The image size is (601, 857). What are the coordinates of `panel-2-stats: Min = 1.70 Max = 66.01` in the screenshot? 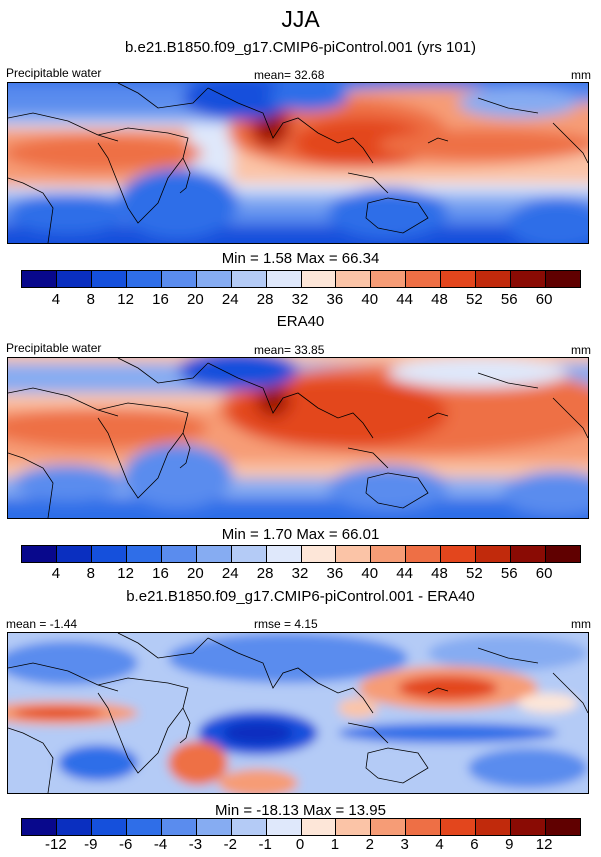 It's located at (300, 534).